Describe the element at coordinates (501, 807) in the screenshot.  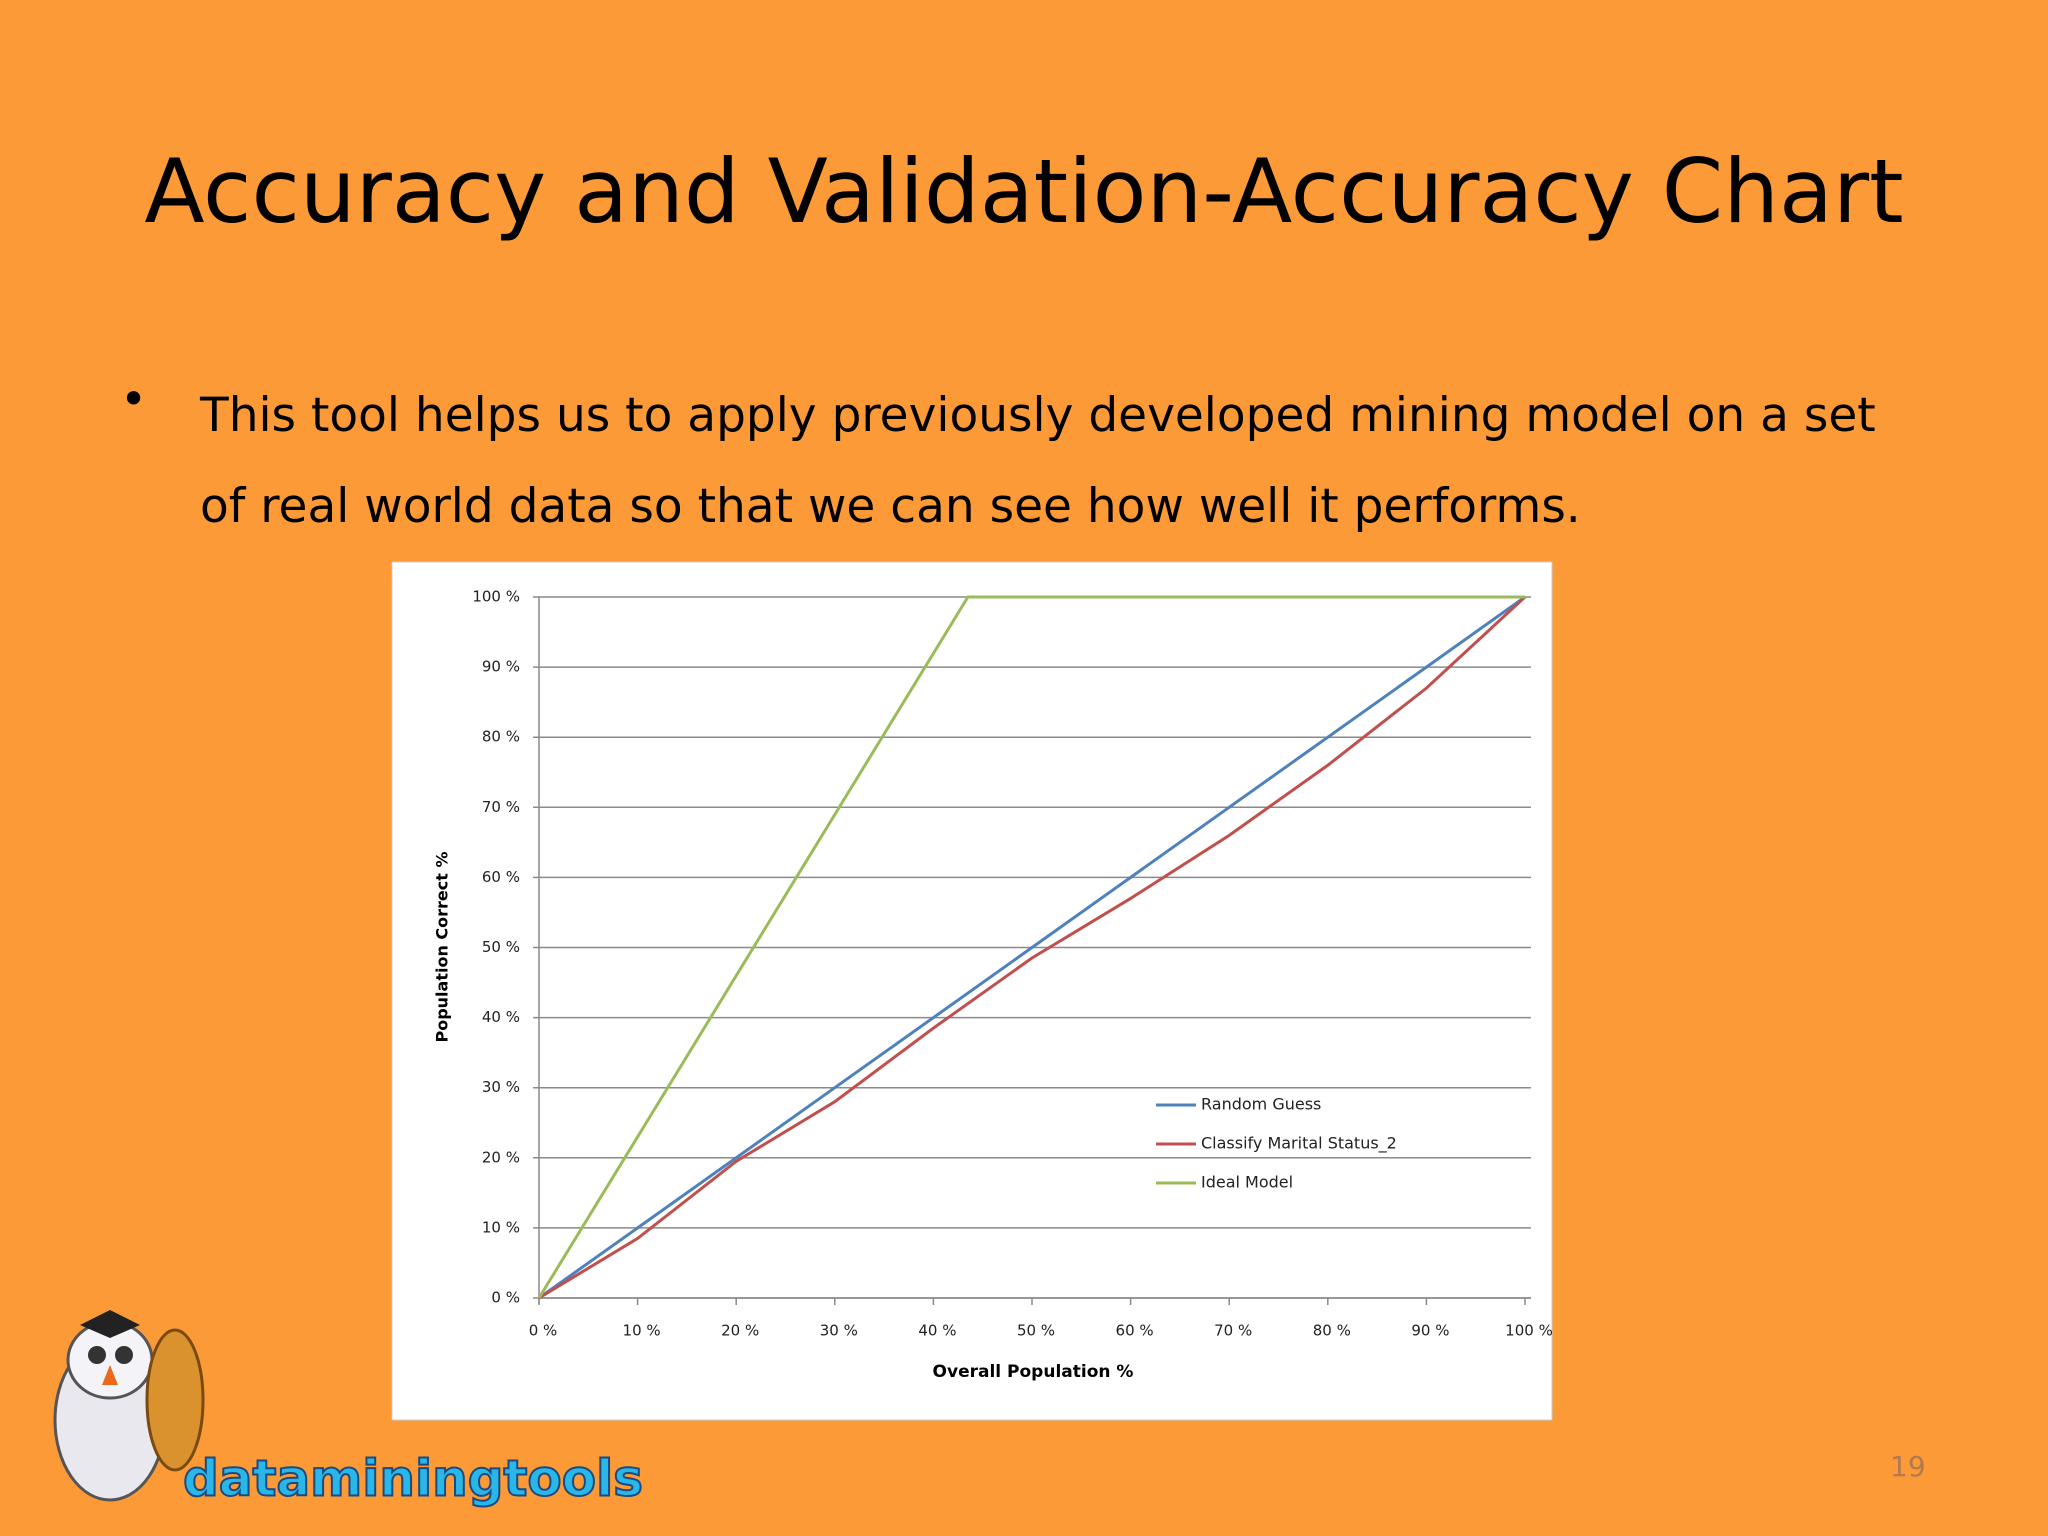
I see `y-tick-label: 70 %` at that location.